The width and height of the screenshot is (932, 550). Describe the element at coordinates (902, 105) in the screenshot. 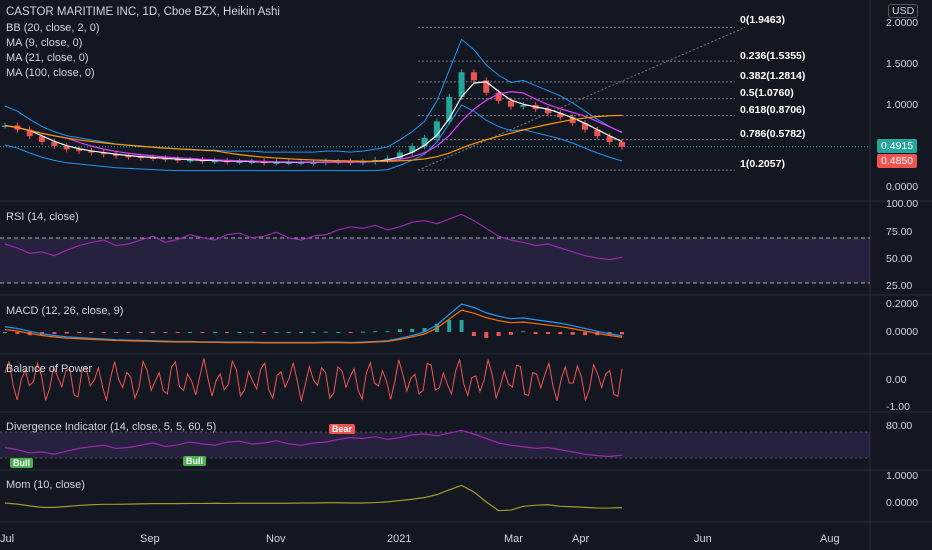

I see `price-tick-1: 1.0000` at that location.